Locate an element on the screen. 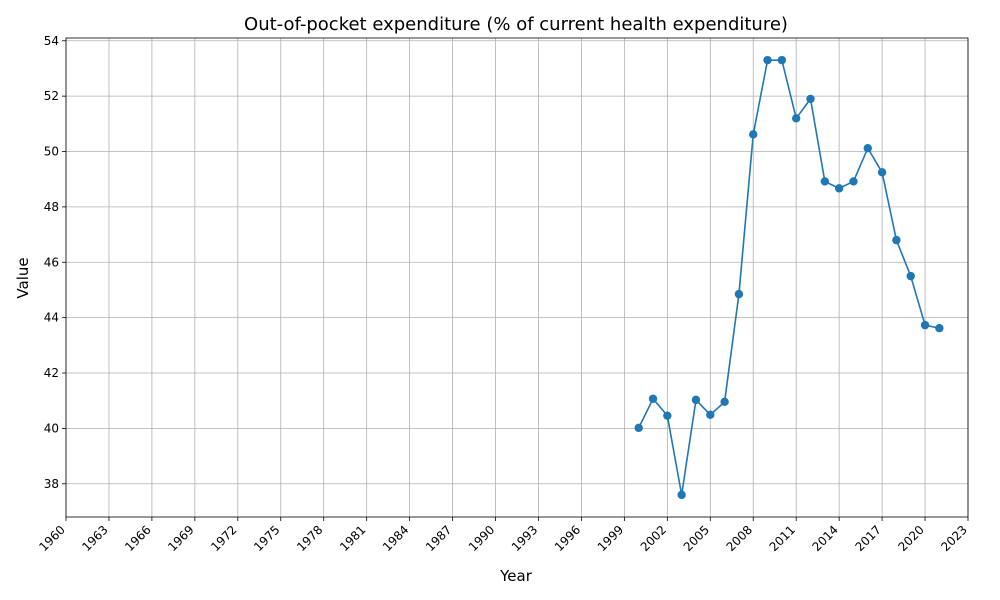 This screenshot has width=1000, height=600. x-tick-label: 1990 is located at coordinates (481, 538).